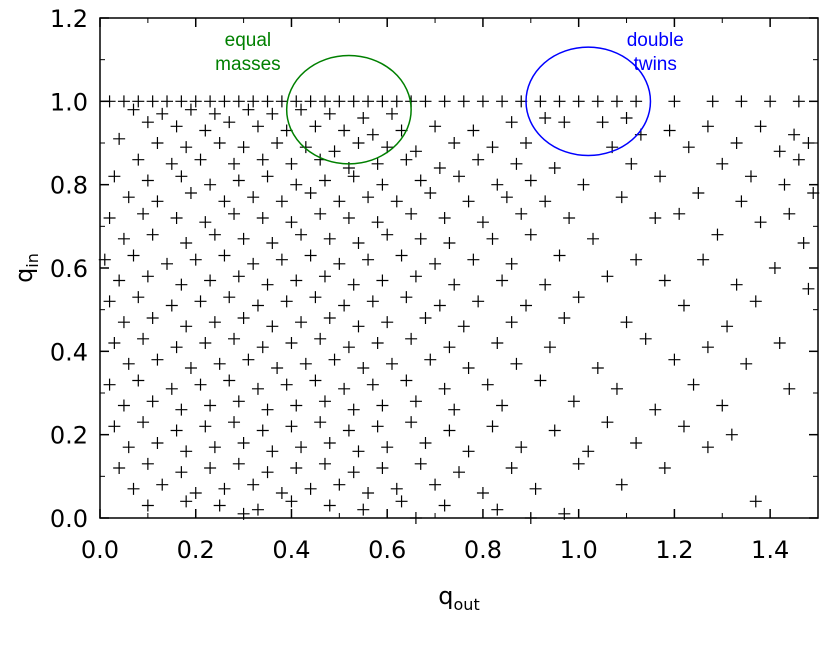 The height and width of the screenshot is (671, 830). Describe the element at coordinates (387, 550) in the screenshot. I see `x-tick-label: 0.6` at that location.